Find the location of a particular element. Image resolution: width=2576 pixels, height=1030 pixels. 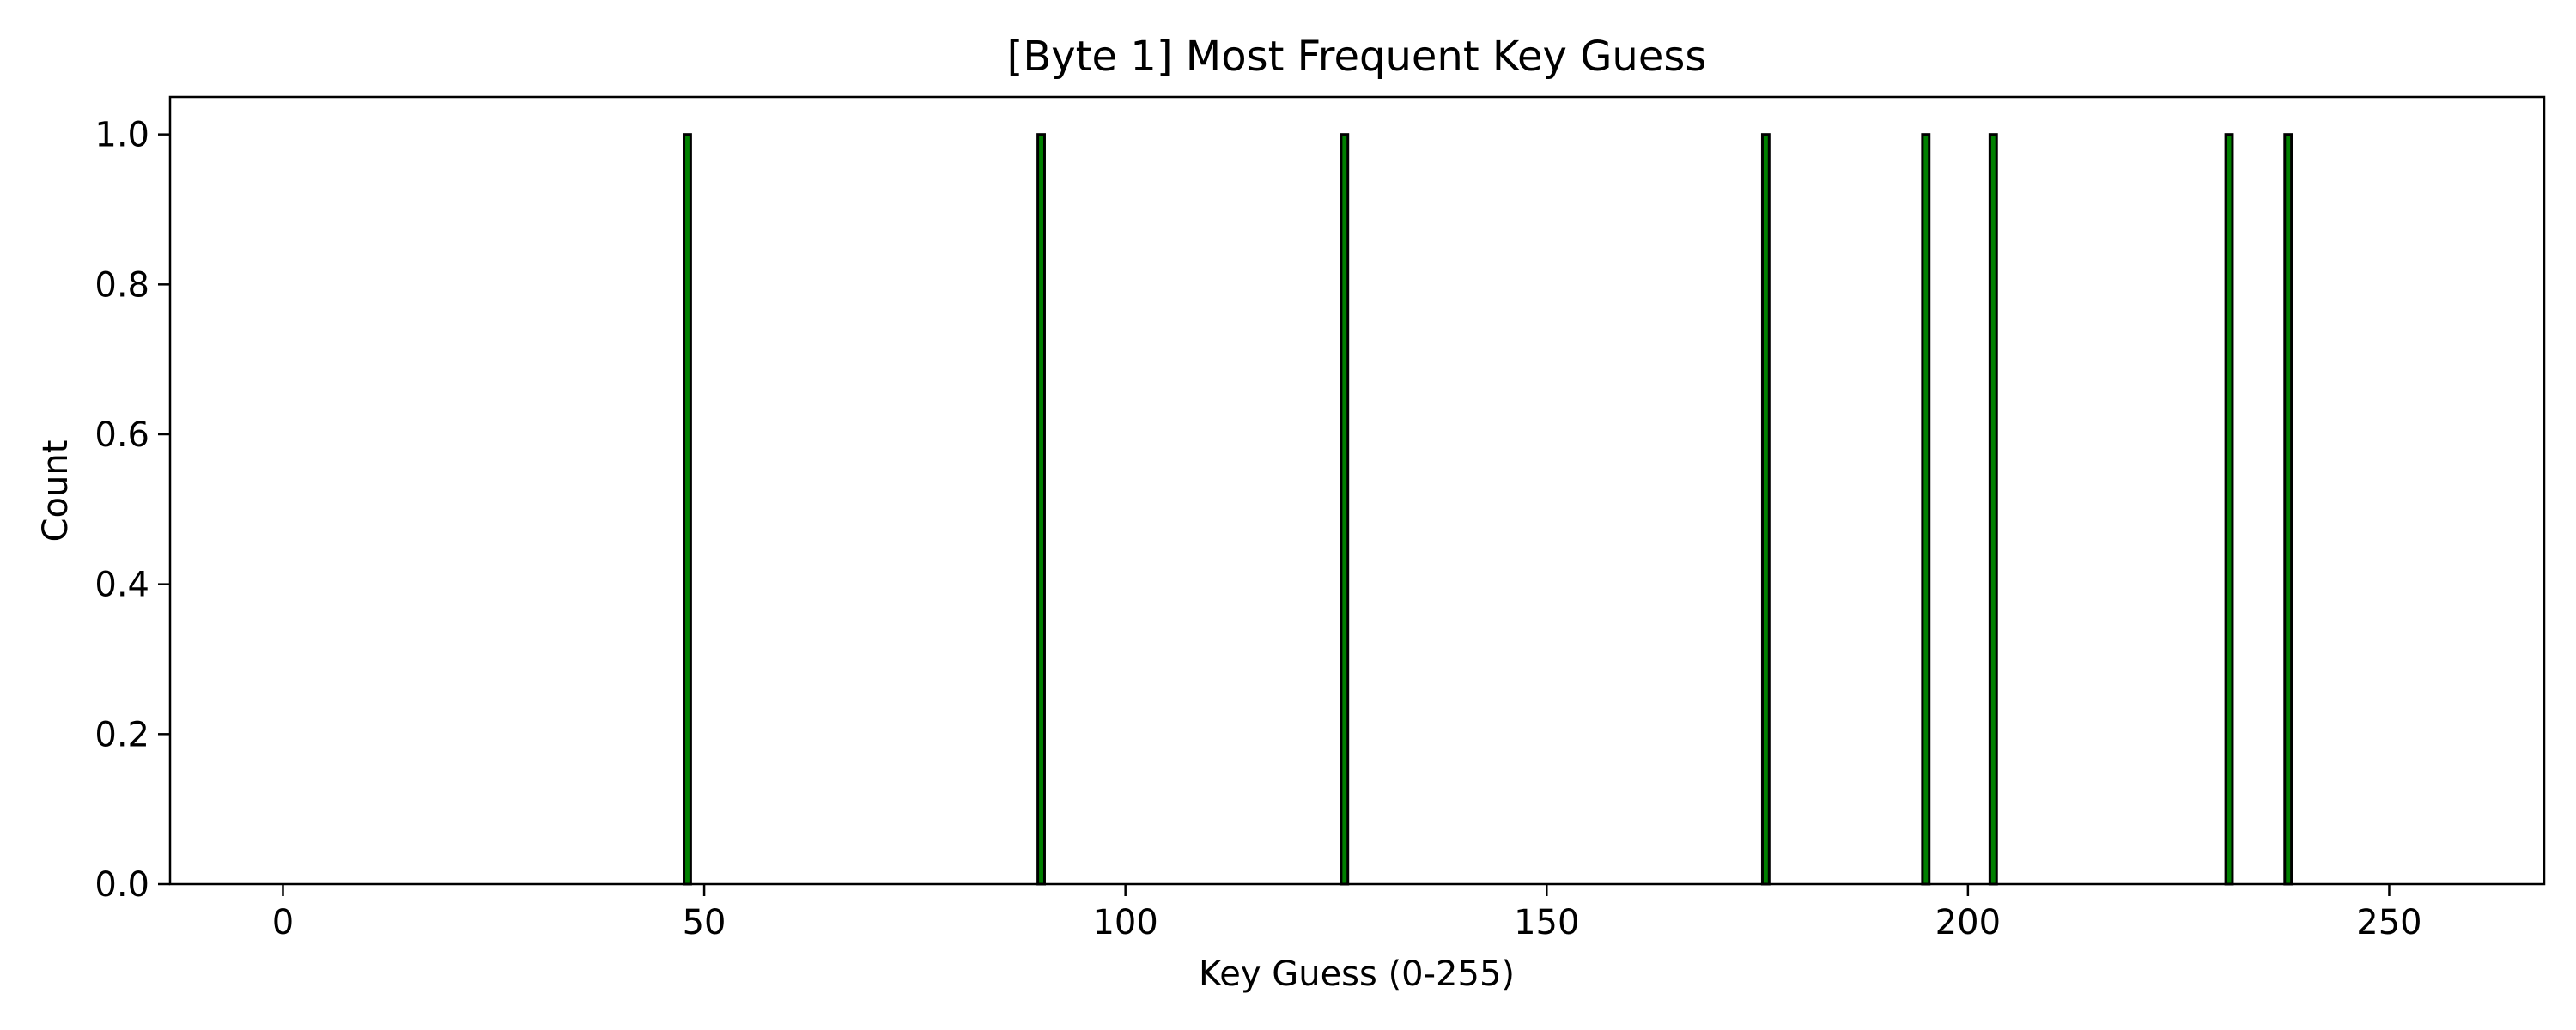

y-tick-label: 1.0 is located at coordinates (122, 135).